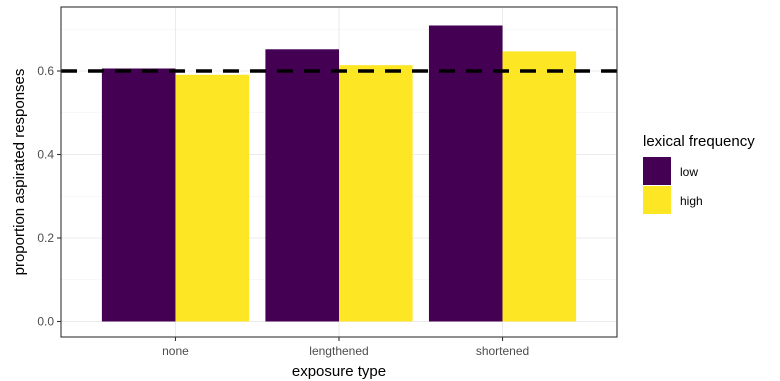 The height and width of the screenshot is (381, 780). Describe the element at coordinates (689, 172) in the screenshot. I see `legend-label-low: low` at that location.